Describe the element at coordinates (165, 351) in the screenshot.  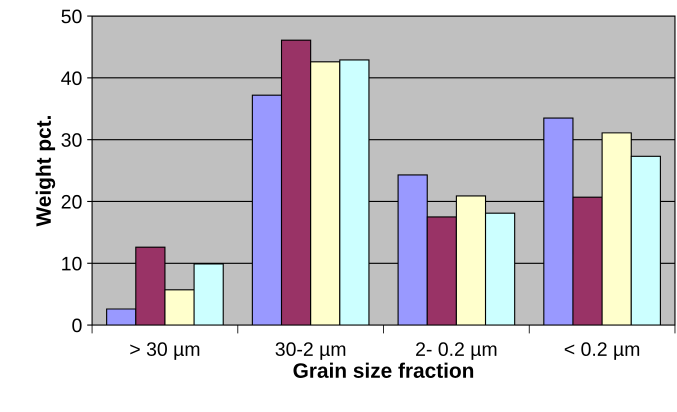
I see `x-tick-label: > 30 µm` at that location.